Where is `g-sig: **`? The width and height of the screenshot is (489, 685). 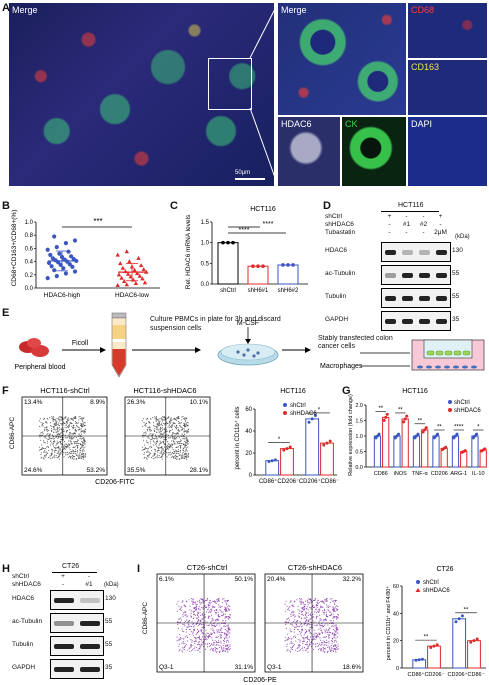 g-sig: ** is located at coordinates (400, 410).